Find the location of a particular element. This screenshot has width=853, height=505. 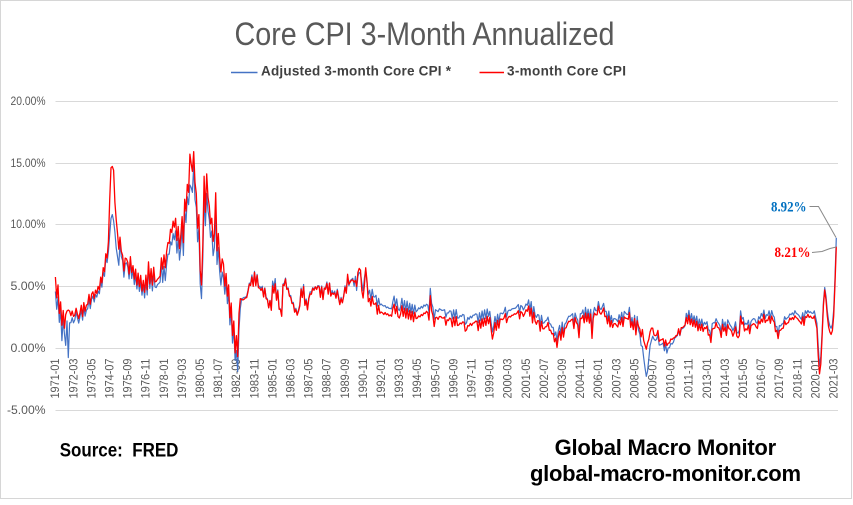

svg-text: 5.00% is located at coordinates (28, 287).